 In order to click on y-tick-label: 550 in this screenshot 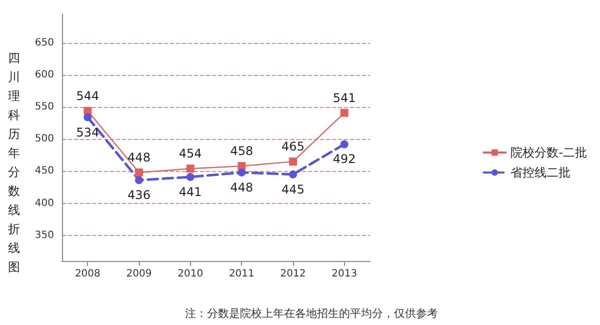, I will do `click(44, 107)`.